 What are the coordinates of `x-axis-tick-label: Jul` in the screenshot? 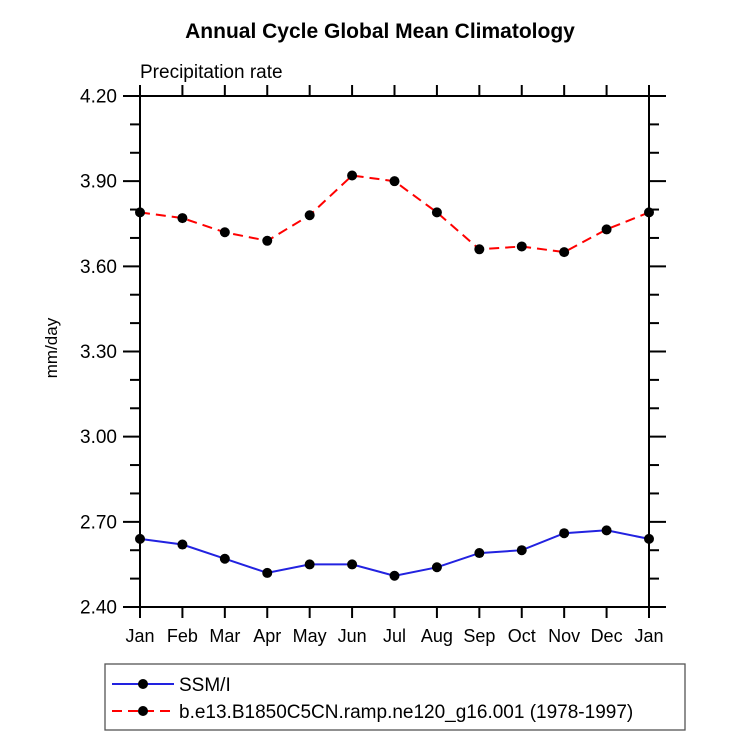 It's located at (394, 636).